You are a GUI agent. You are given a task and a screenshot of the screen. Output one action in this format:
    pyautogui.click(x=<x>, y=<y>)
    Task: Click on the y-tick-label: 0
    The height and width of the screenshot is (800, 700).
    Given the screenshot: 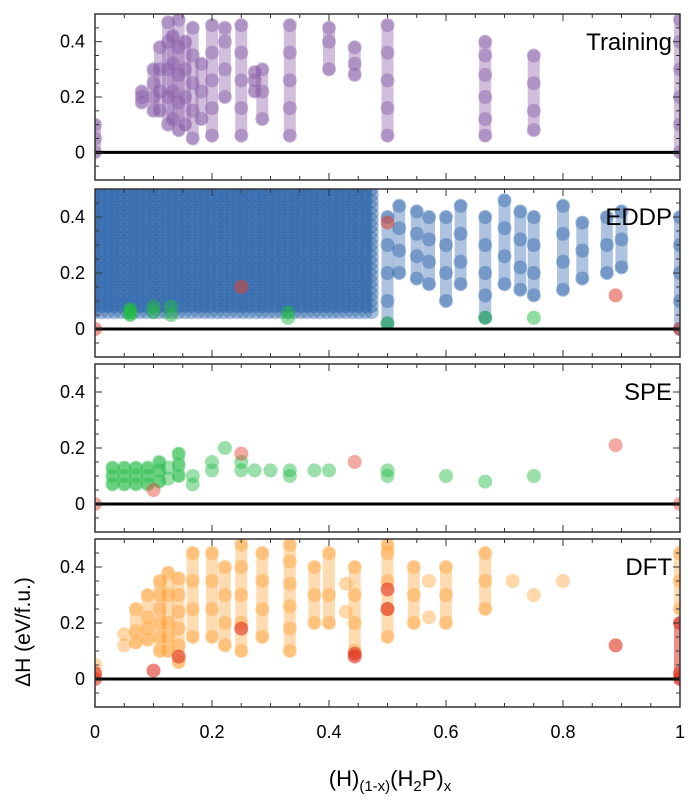 What is the action you would take?
    pyautogui.click(x=80, y=504)
    